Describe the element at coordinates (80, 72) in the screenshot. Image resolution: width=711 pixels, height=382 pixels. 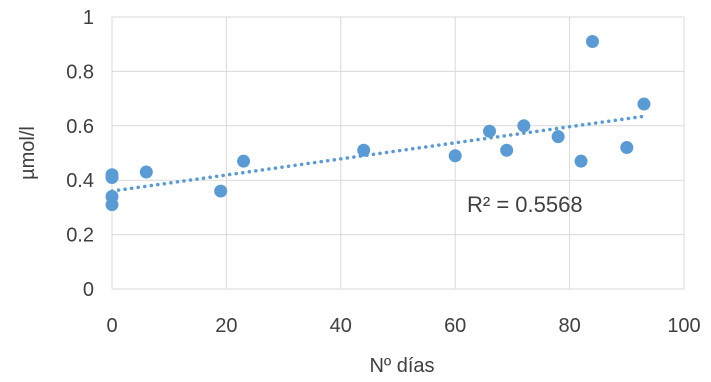
I see `y-tick-label: 0.8` at that location.